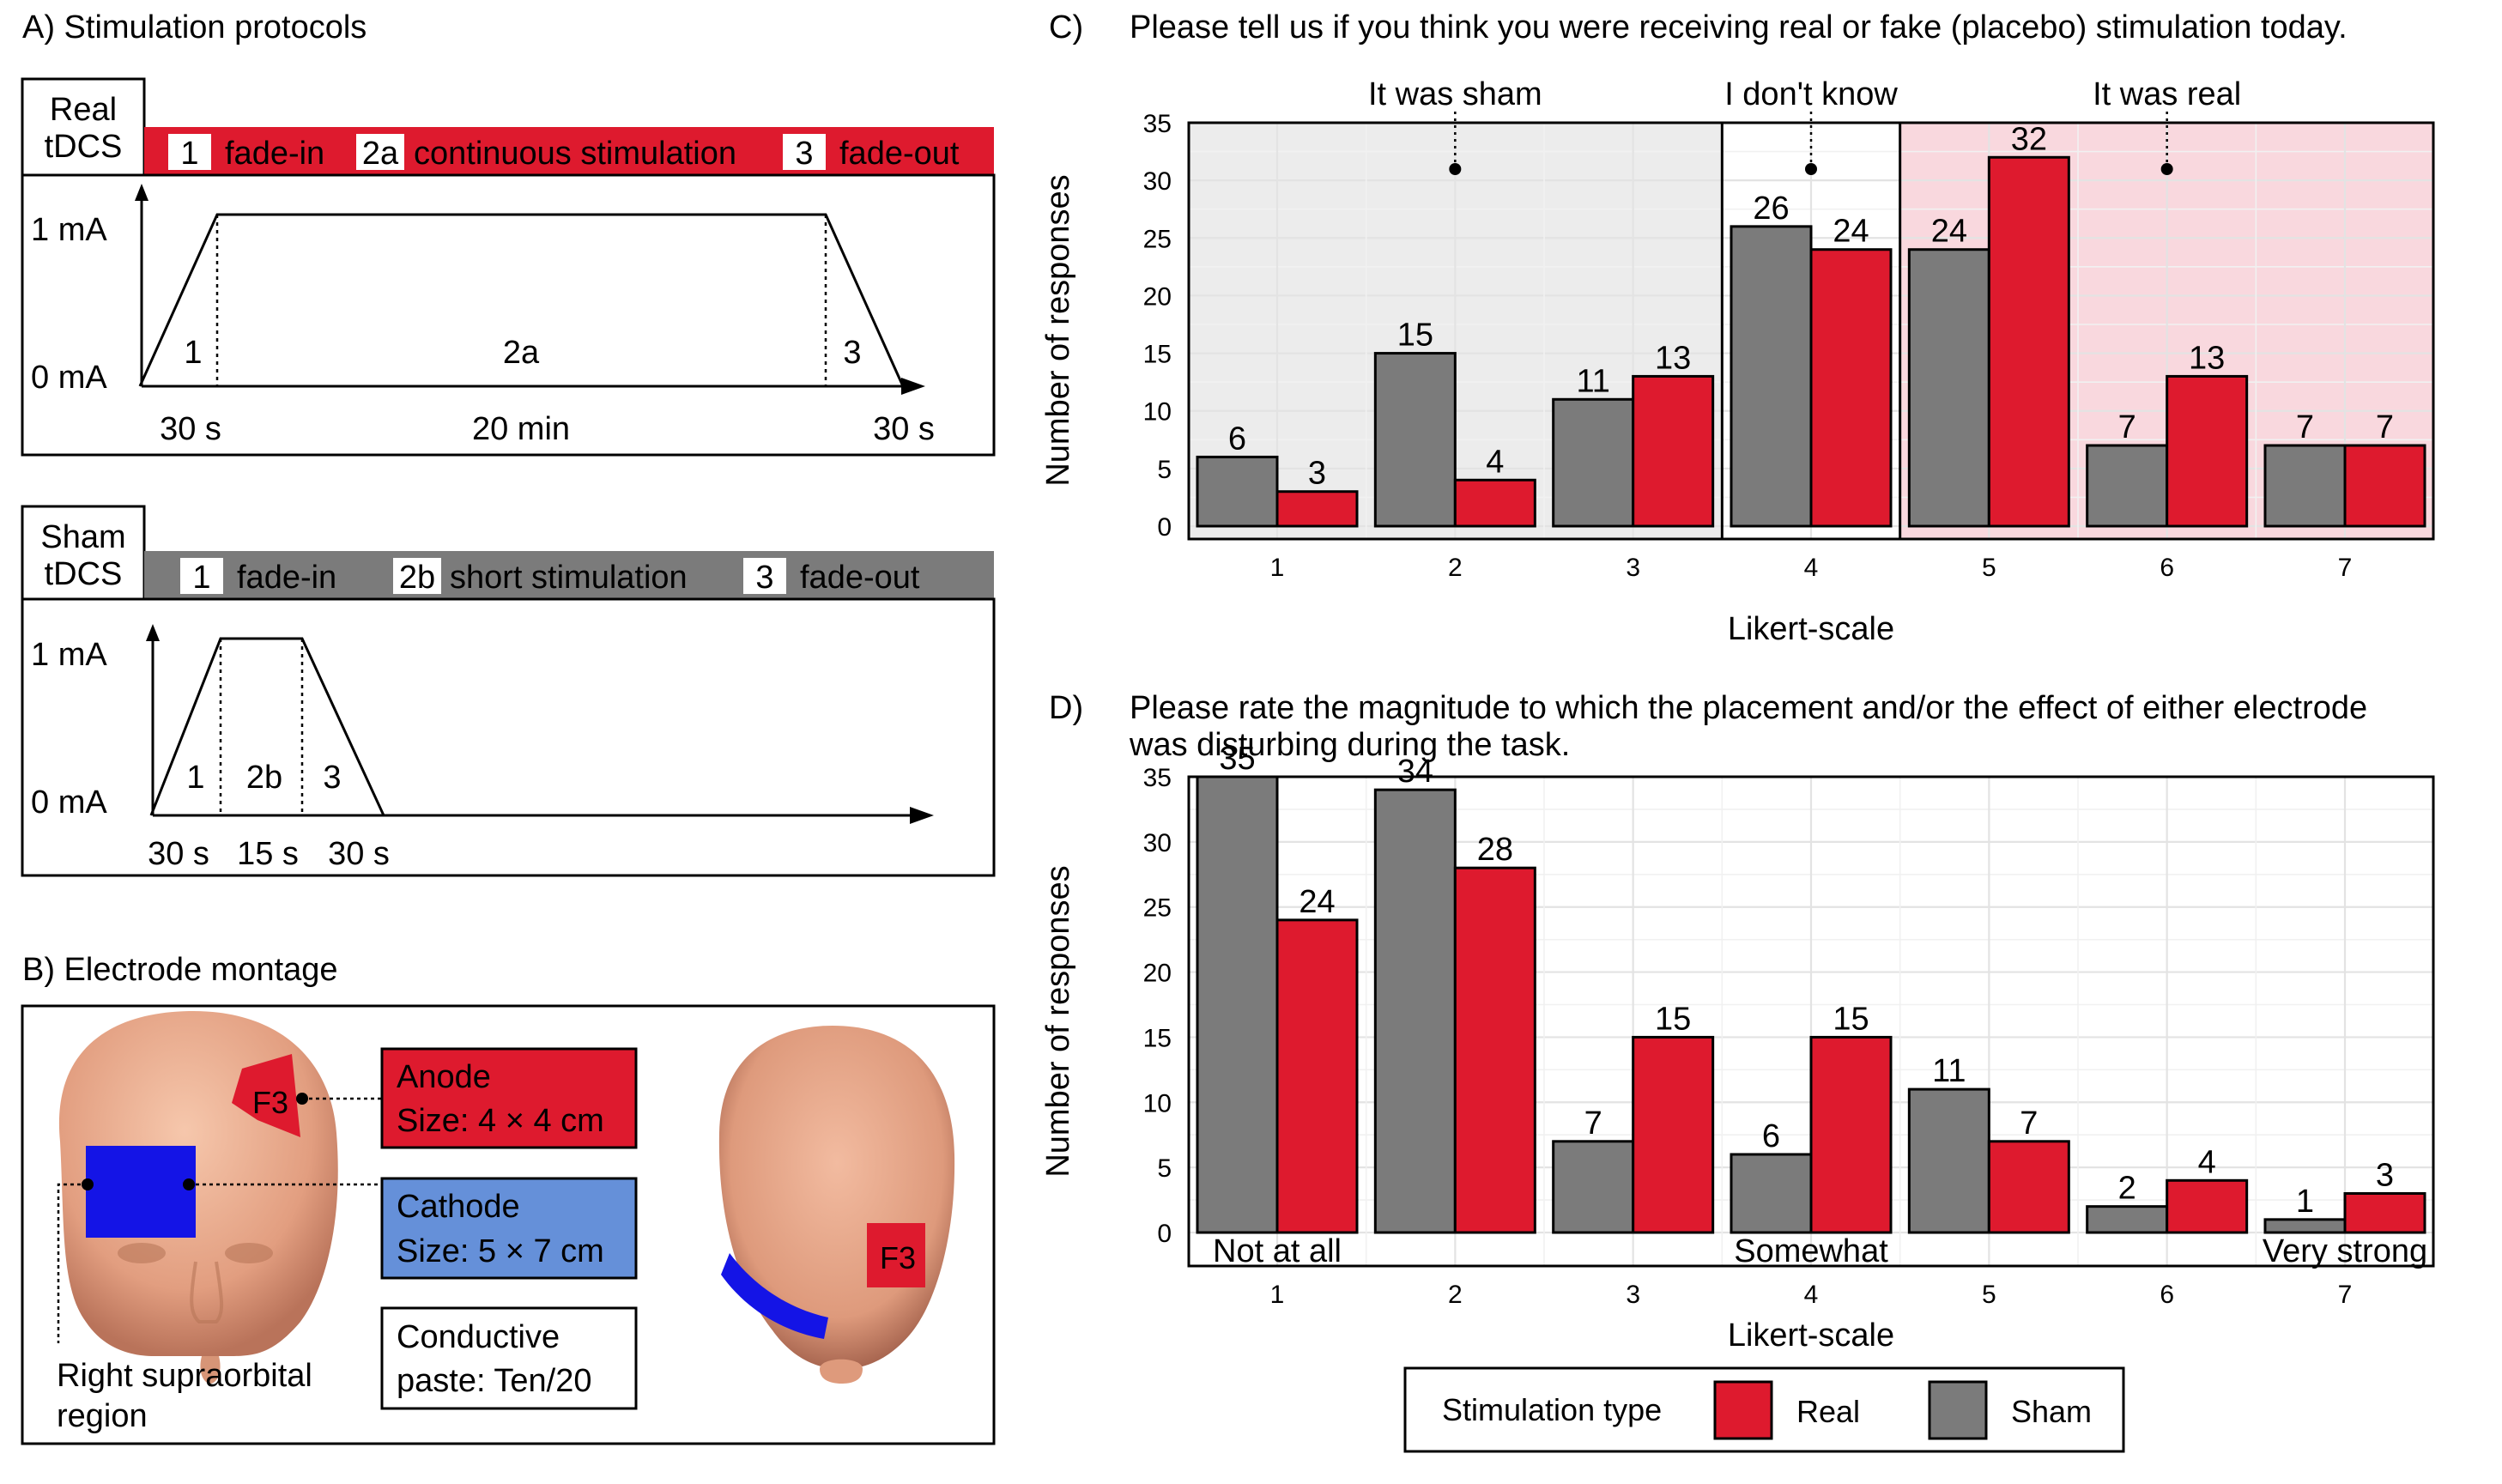 The width and height of the screenshot is (2502, 1484). I want to click on site-label-line2: region, so click(102, 1416).